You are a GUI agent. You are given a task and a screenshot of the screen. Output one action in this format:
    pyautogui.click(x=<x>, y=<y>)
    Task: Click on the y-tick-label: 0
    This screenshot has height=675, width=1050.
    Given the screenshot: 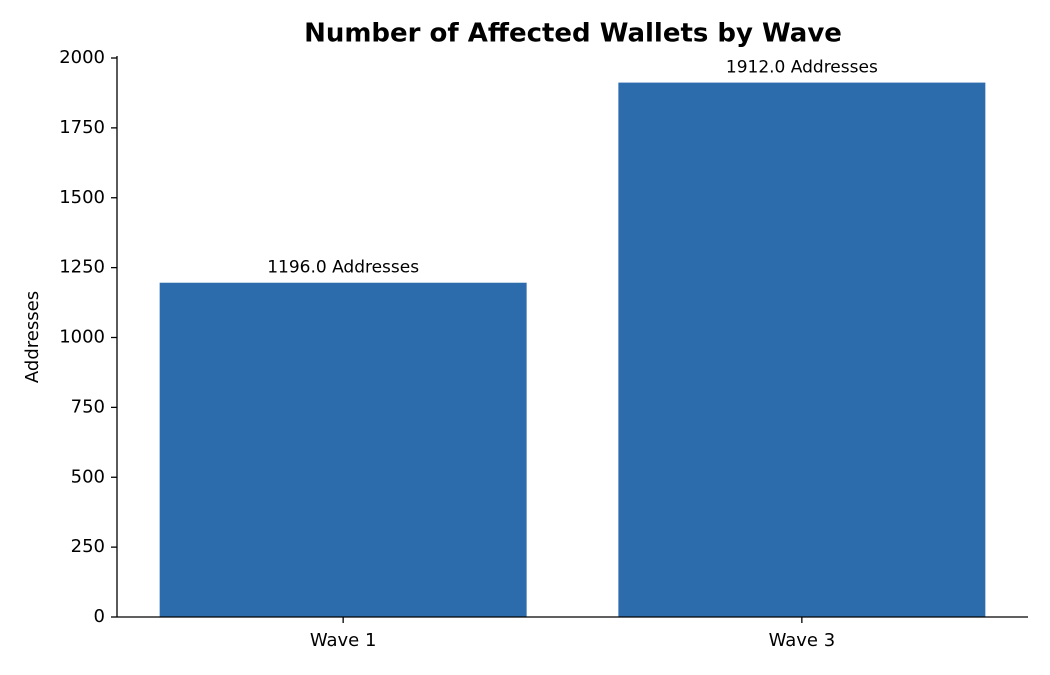 What is the action you would take?
    pyautogui.click(x=99, y=616)
    